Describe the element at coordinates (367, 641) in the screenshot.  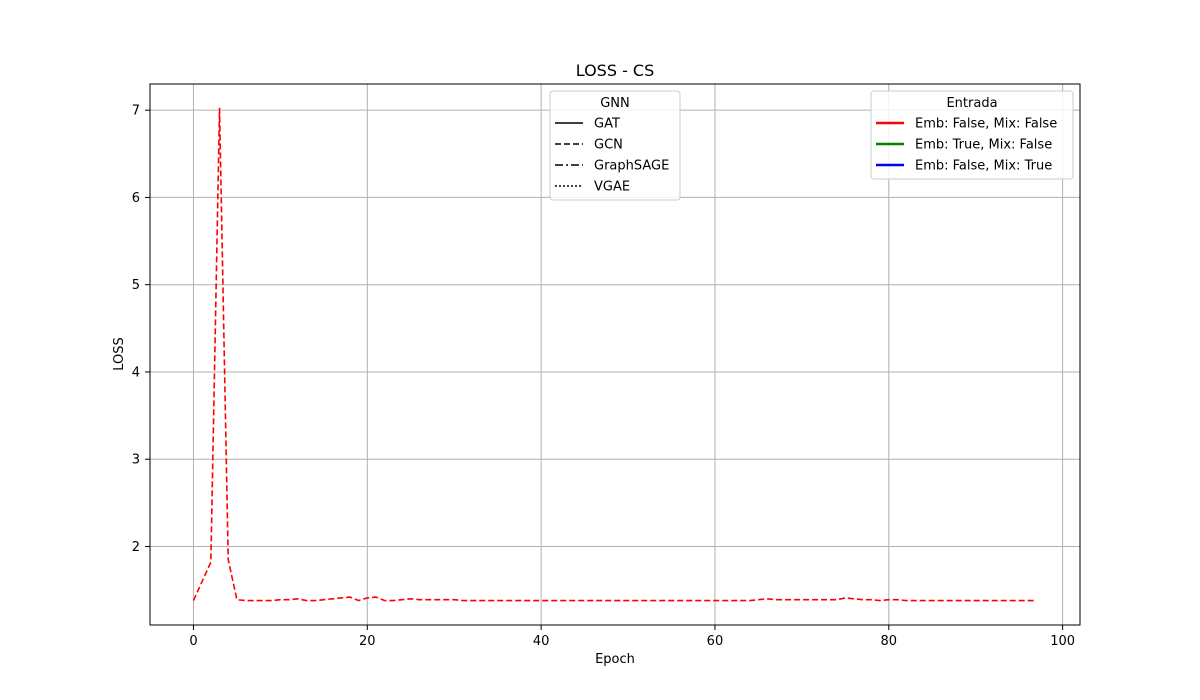
I see `x-tick-label: 20` at that location.